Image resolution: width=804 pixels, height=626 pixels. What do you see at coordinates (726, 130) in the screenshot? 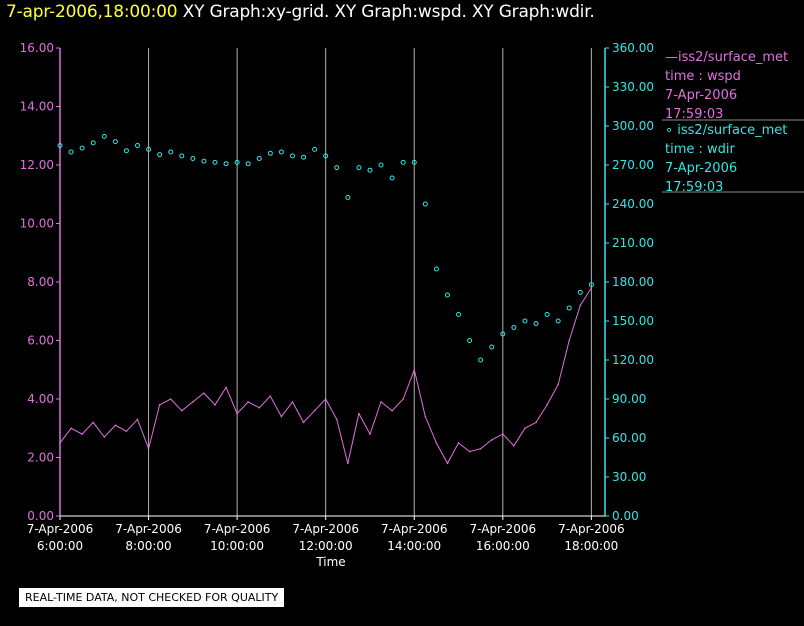
I see `legend-wdir-source: ∘ iss2/surface_met` at bounding box center [726, 130].